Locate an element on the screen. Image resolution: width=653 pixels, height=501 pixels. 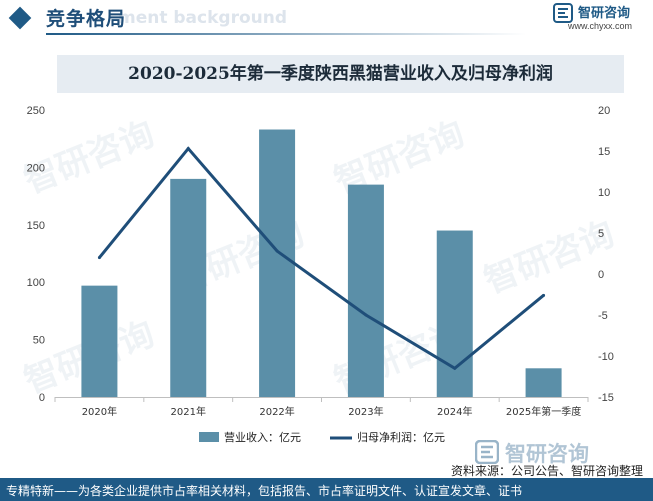
x-tick-label: 2020年 is located at coordinates (99, 411).